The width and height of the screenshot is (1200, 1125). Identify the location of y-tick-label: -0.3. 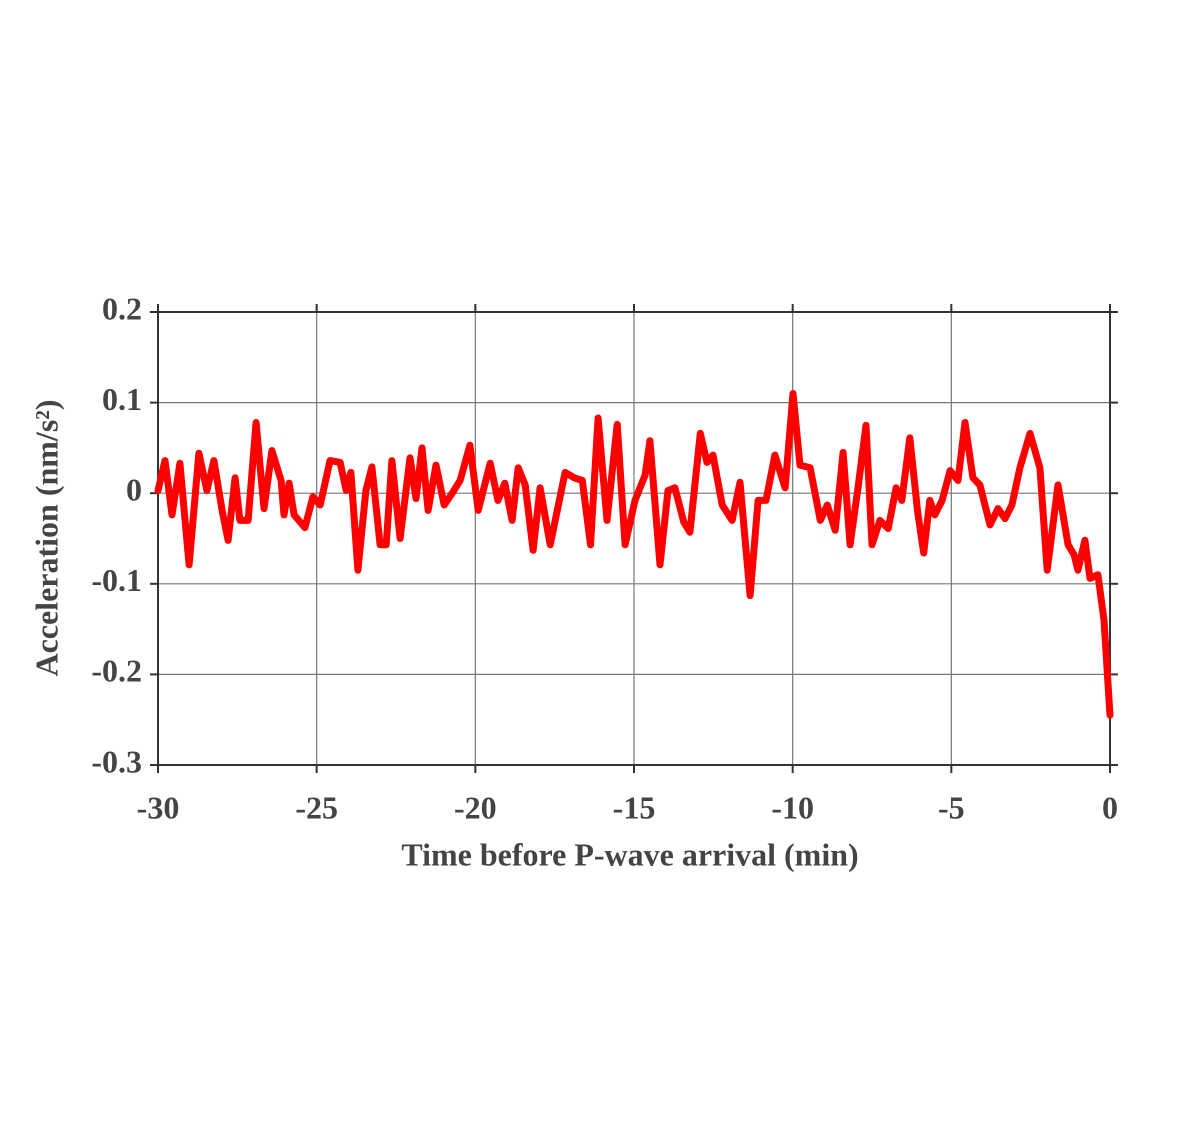
(116, 761).